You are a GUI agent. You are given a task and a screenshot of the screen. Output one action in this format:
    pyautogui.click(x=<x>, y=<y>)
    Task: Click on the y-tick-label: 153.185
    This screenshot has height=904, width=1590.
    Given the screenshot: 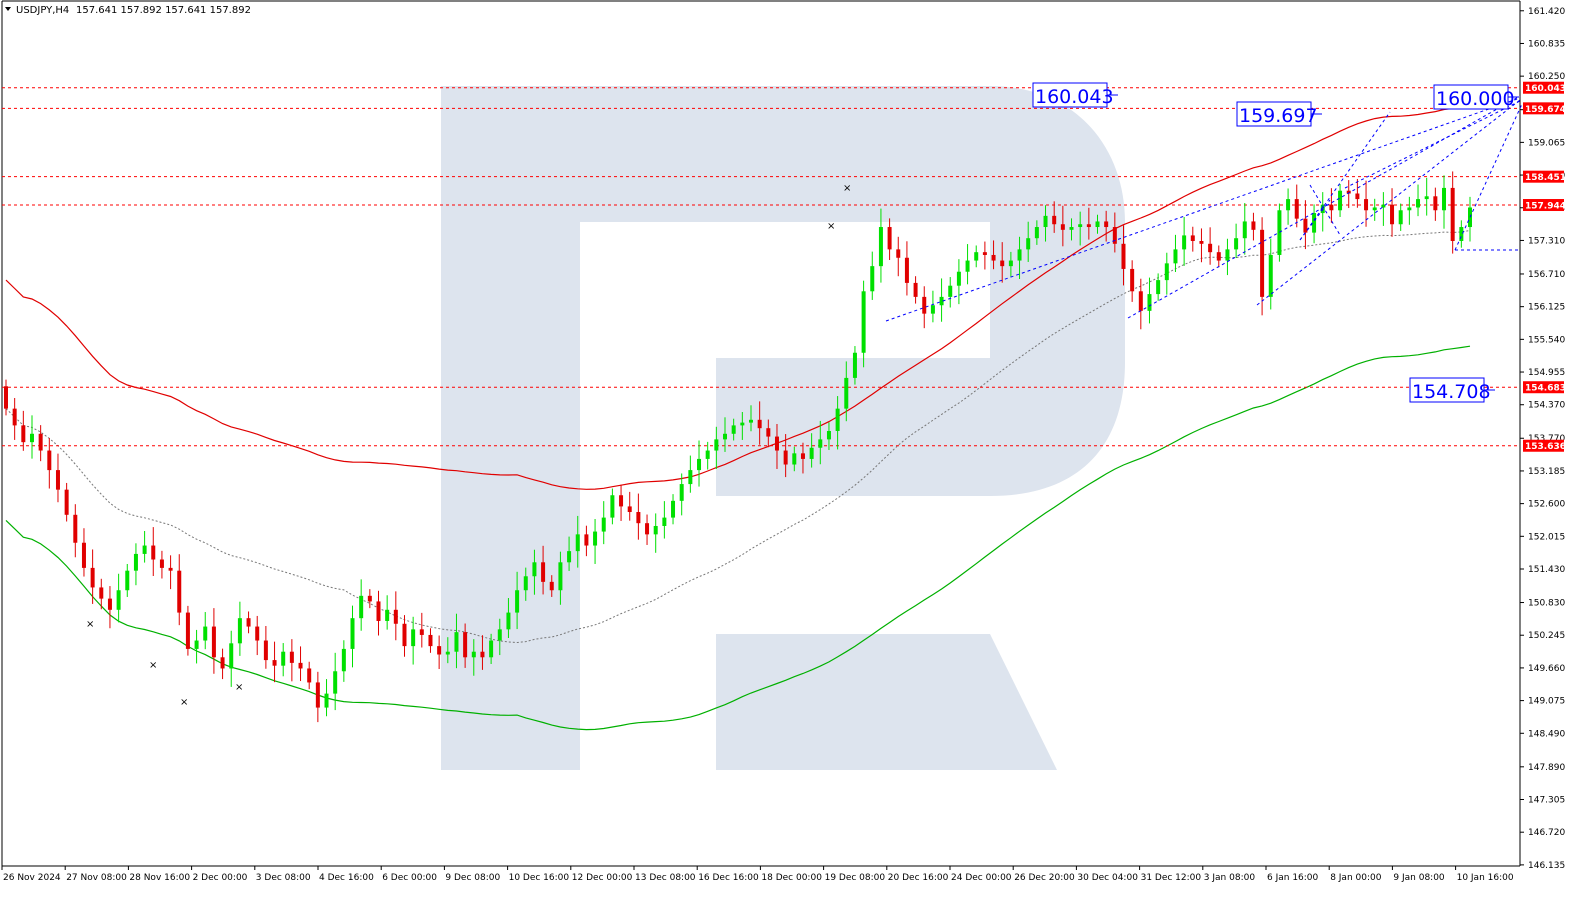 What is the action you would take?
    pyautogui.click(x=1546, y=472)
    